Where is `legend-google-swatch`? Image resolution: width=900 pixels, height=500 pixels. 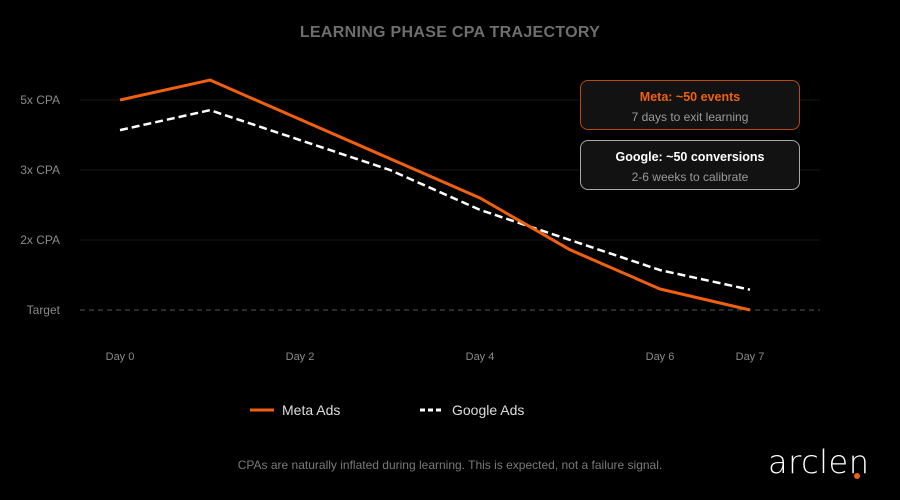 legend-google-swatch is located at coordinates (432, 410).